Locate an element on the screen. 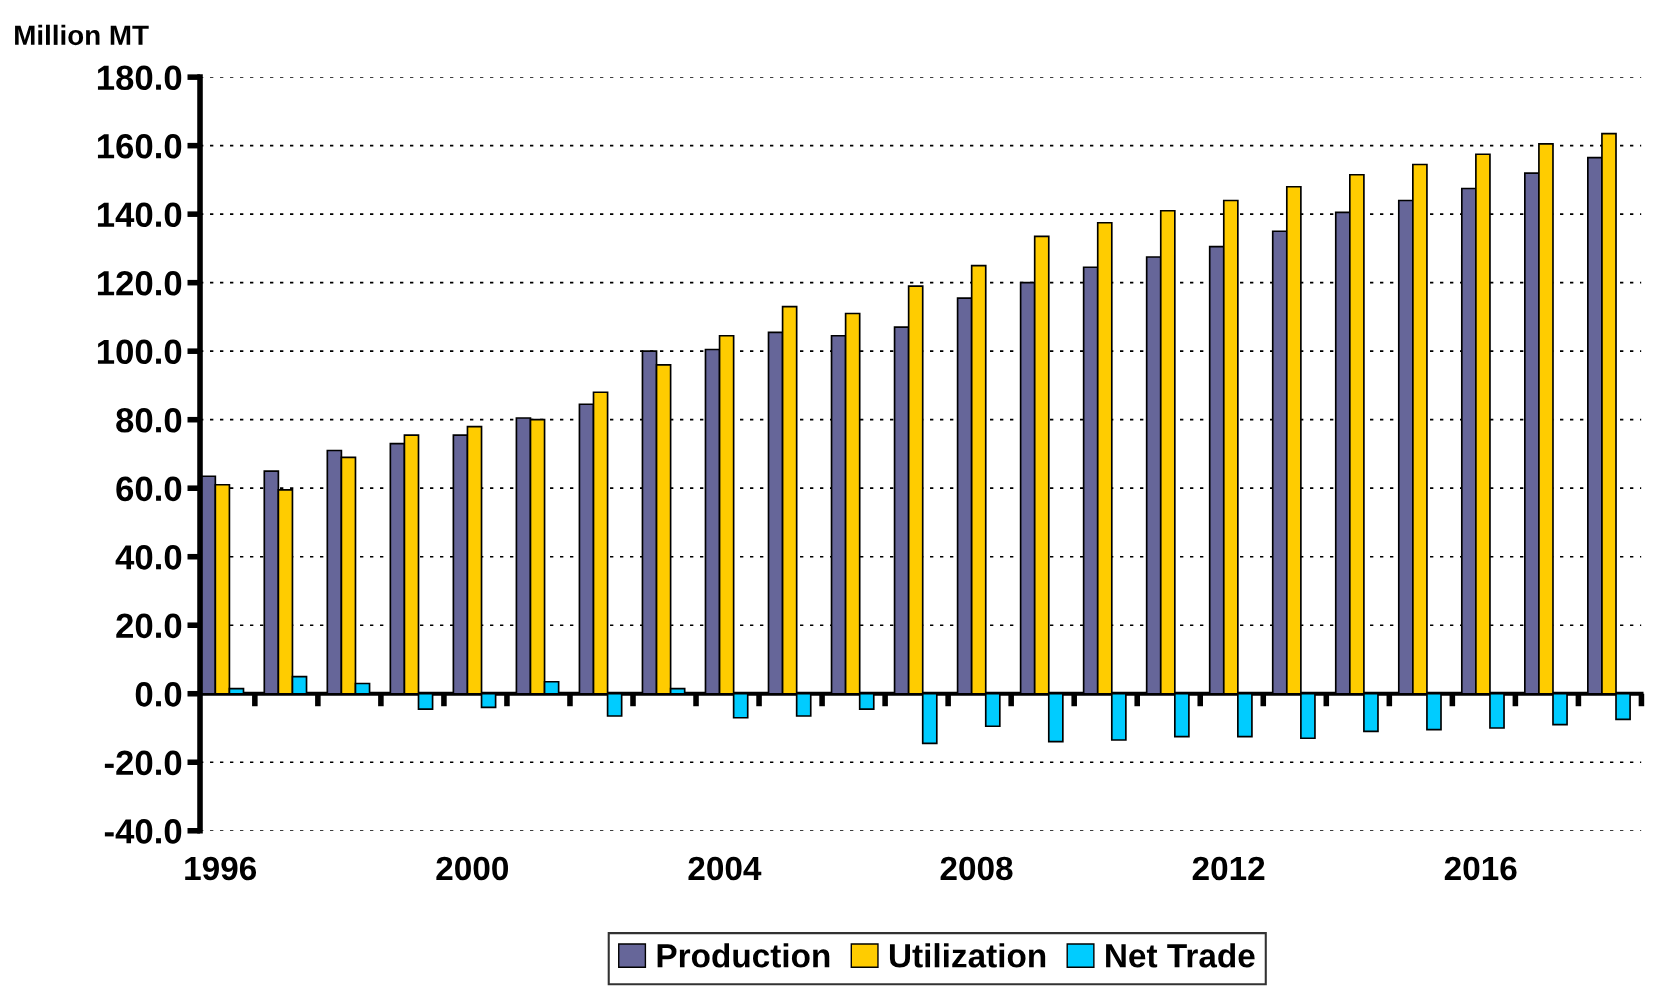 This screenshot has width=1653, height=989. y-tick-label: 0.0 is located at coordinates (158, 694).